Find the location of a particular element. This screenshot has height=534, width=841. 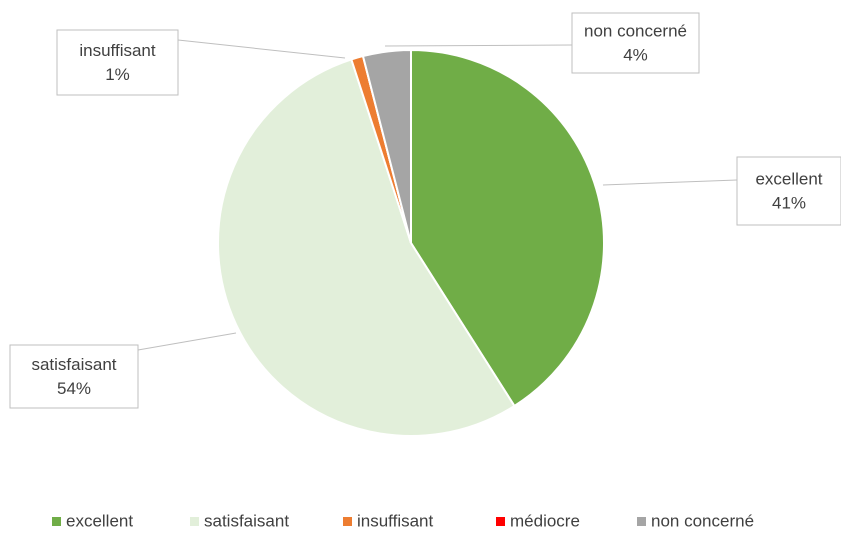

legend-label: non concerné is located at coordinates (702, 520).